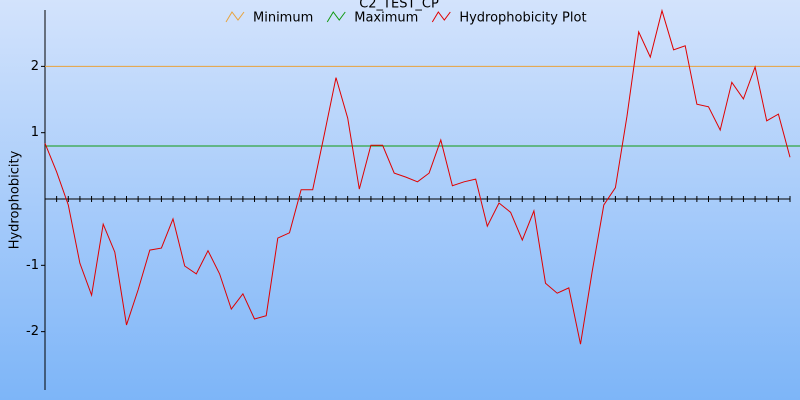 Image resolution: width=800 pixels, height=400 pixels. What do you see at coordinates (283, 18) in the screenshot?
I see `legend-label: Minimum` at bounding box center [283, 18].